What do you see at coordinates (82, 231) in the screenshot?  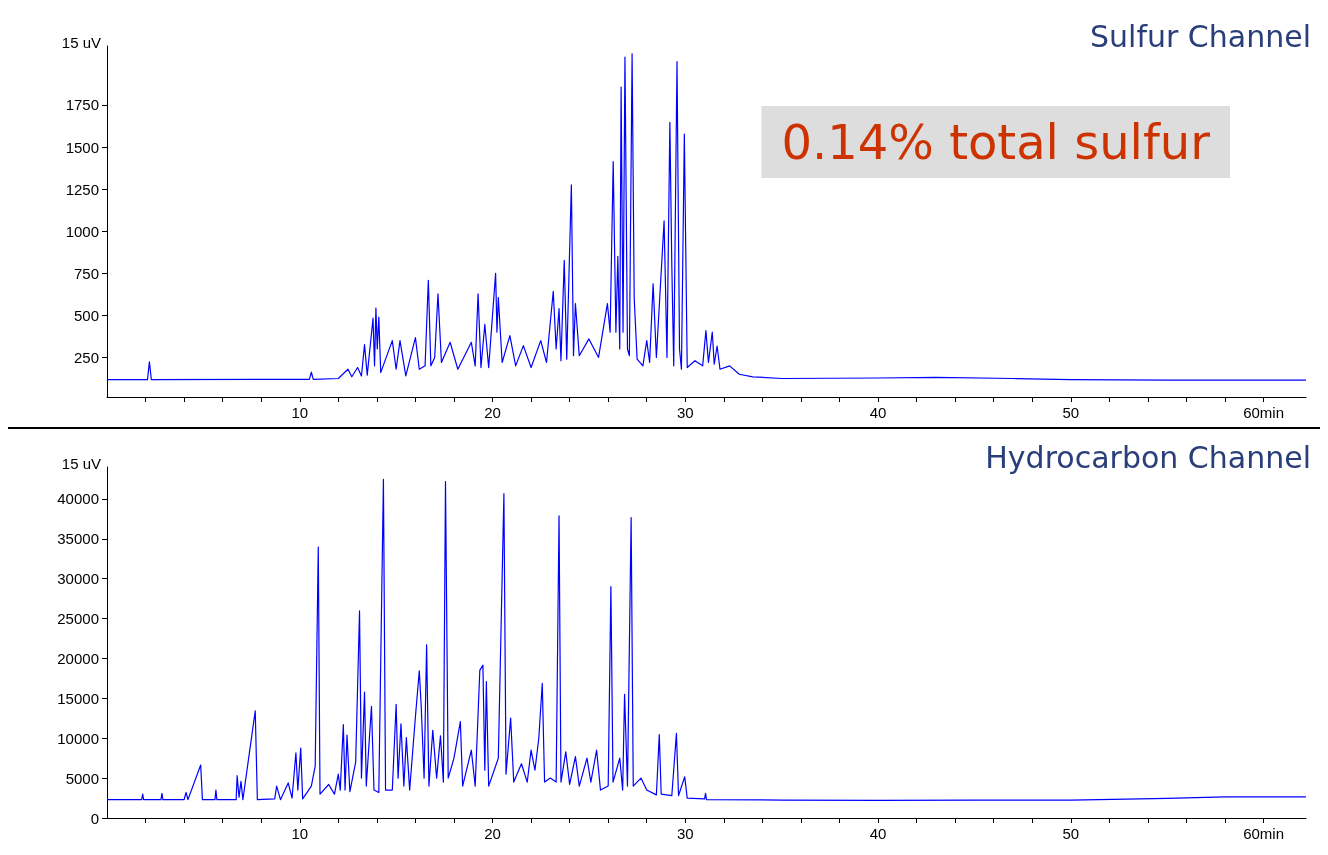 I see `y-tick-label: 1000` at bounding box center [82, 231].